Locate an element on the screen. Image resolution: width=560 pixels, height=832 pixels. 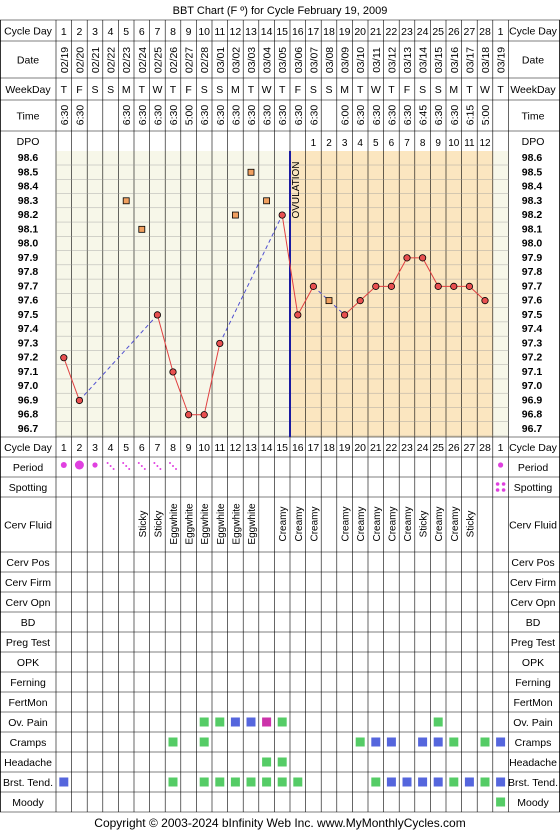
cycle-day-bottom: 18 is located at coordinates (329, 448).